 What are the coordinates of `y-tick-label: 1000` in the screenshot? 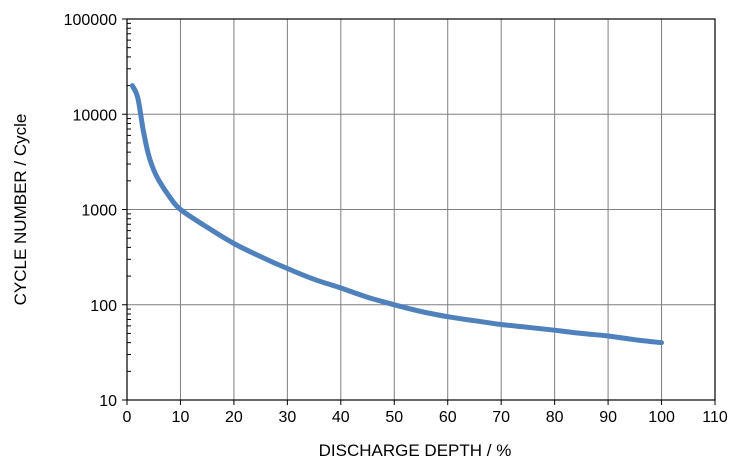 It's located at (99, 211).